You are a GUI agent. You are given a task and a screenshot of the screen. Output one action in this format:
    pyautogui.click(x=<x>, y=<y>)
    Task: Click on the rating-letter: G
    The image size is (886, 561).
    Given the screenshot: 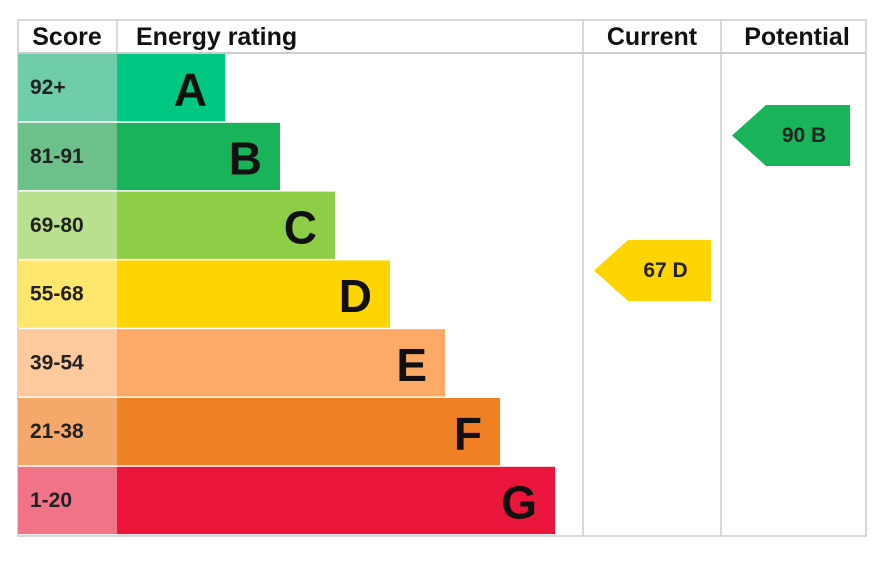 What is the action you would take?
    pyautogui.click(x=519, y=502)
    